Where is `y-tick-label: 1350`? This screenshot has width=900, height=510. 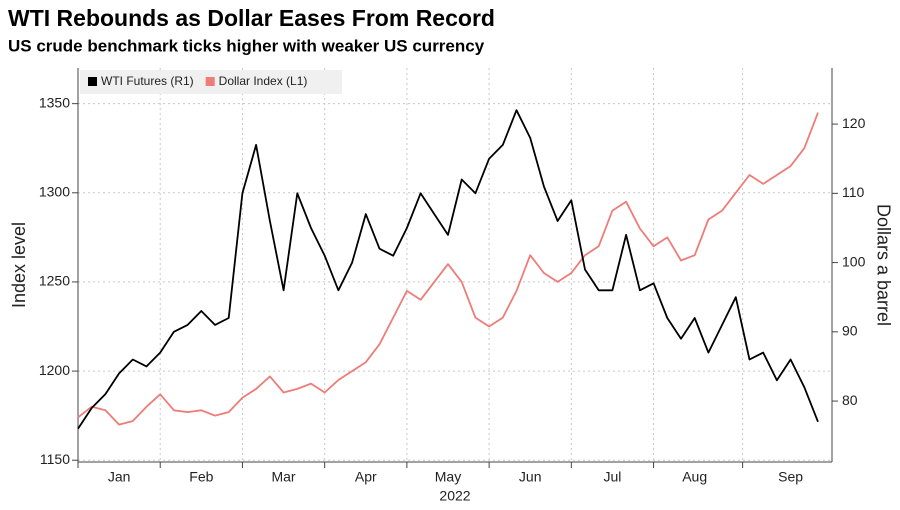
y-tick-label: 1350 is located at coordinates (54, 102).